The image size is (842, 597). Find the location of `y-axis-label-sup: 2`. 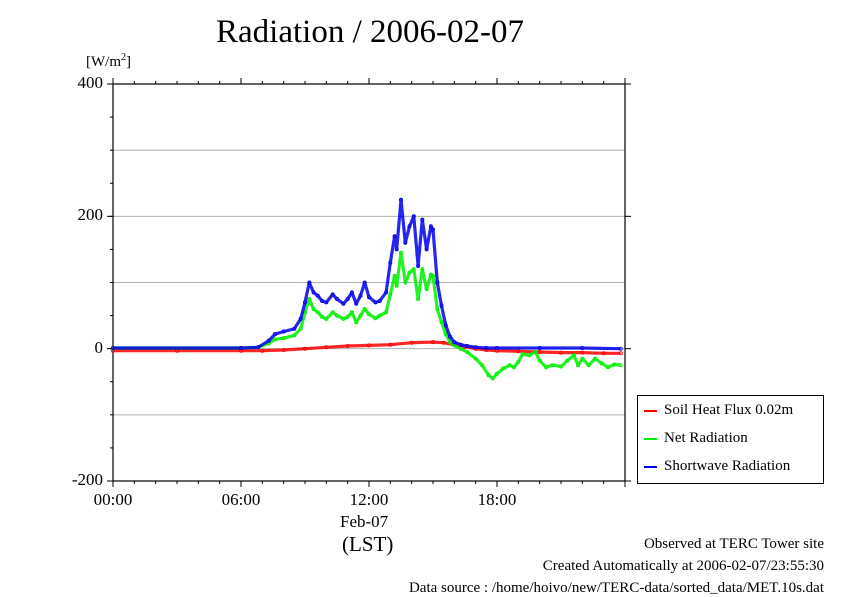

y-axis-label-sup: 2 is located at coordinates (123, 57).